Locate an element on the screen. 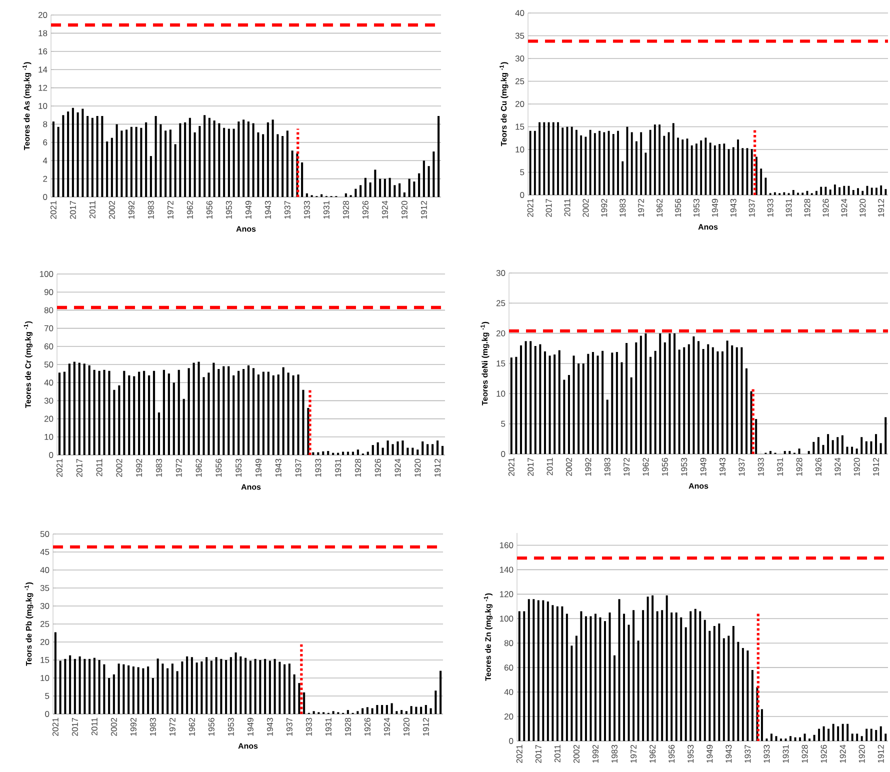 Image resolution: width=890 pixels, height=772 pixels. y-tick-label: 10 is located at coordinates (49, 437).